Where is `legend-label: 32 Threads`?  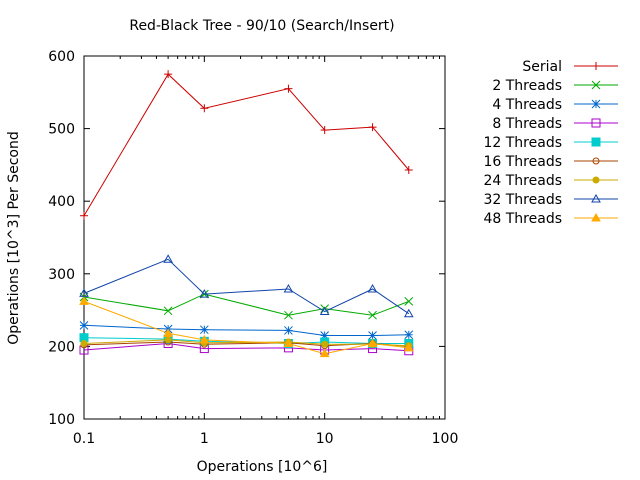 legend-label: 32 Threads is located at coordinates (522, 200).